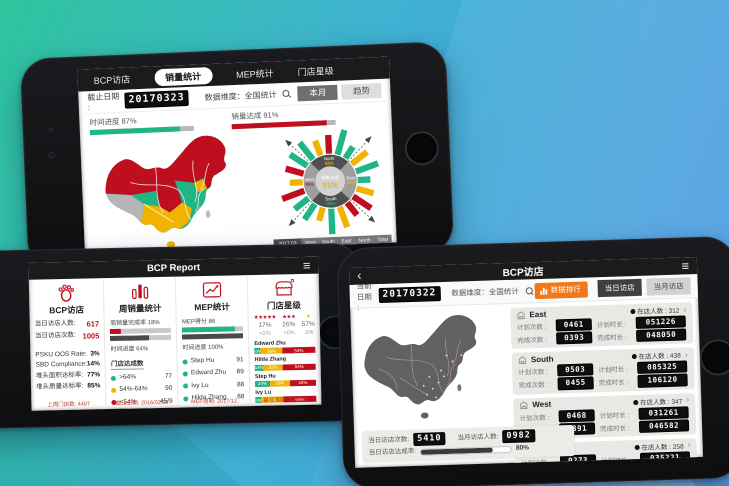 Image resolution: width=729 pixels, height=486 pixels. Describe the element at coordinates (285, 351) in the screenshot. I see `star-distribution-bar: 10% 36% 54%` at that location.